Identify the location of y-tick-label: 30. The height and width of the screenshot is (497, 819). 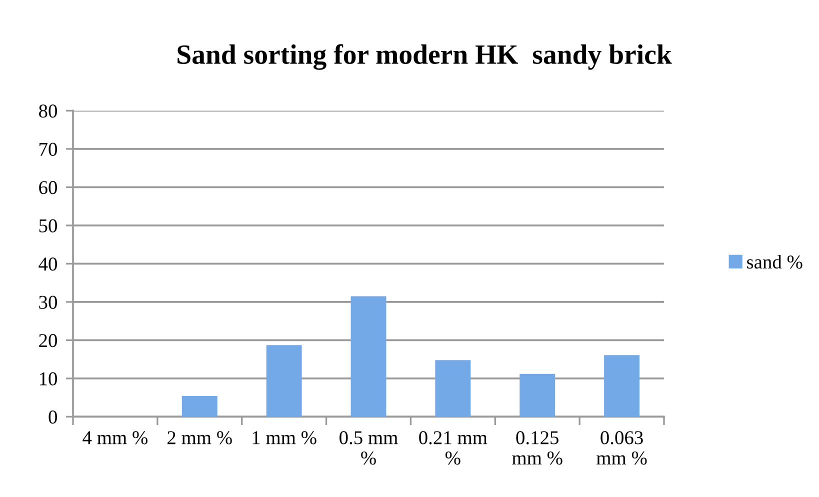
(48, 302).